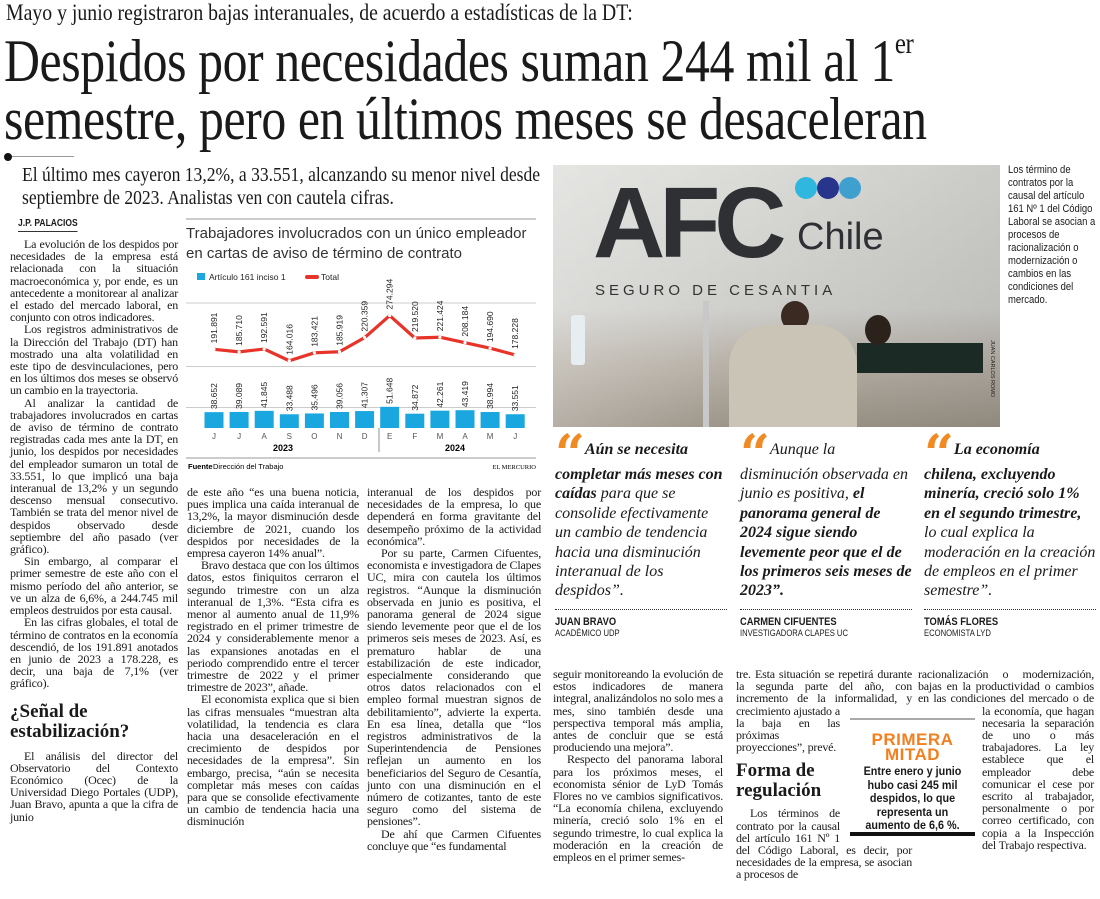 The image size is (1100, 899). I want to click on bar-value-label: 41.845, so click(264, 395).